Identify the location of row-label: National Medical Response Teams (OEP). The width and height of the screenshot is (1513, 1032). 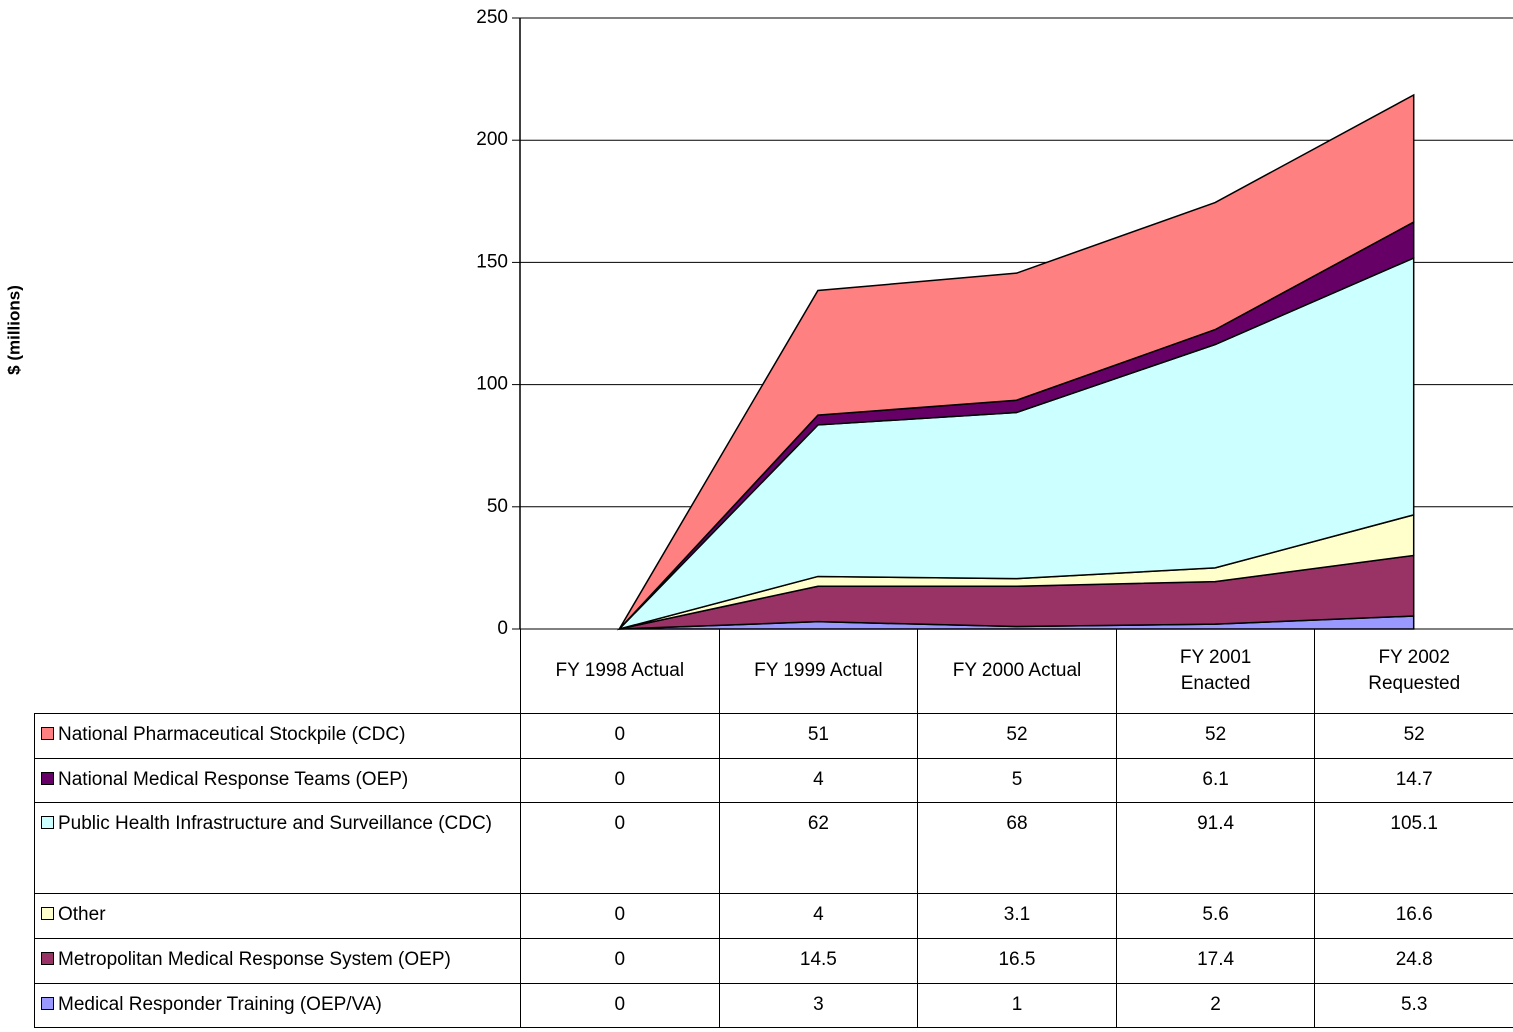
(277, 780).